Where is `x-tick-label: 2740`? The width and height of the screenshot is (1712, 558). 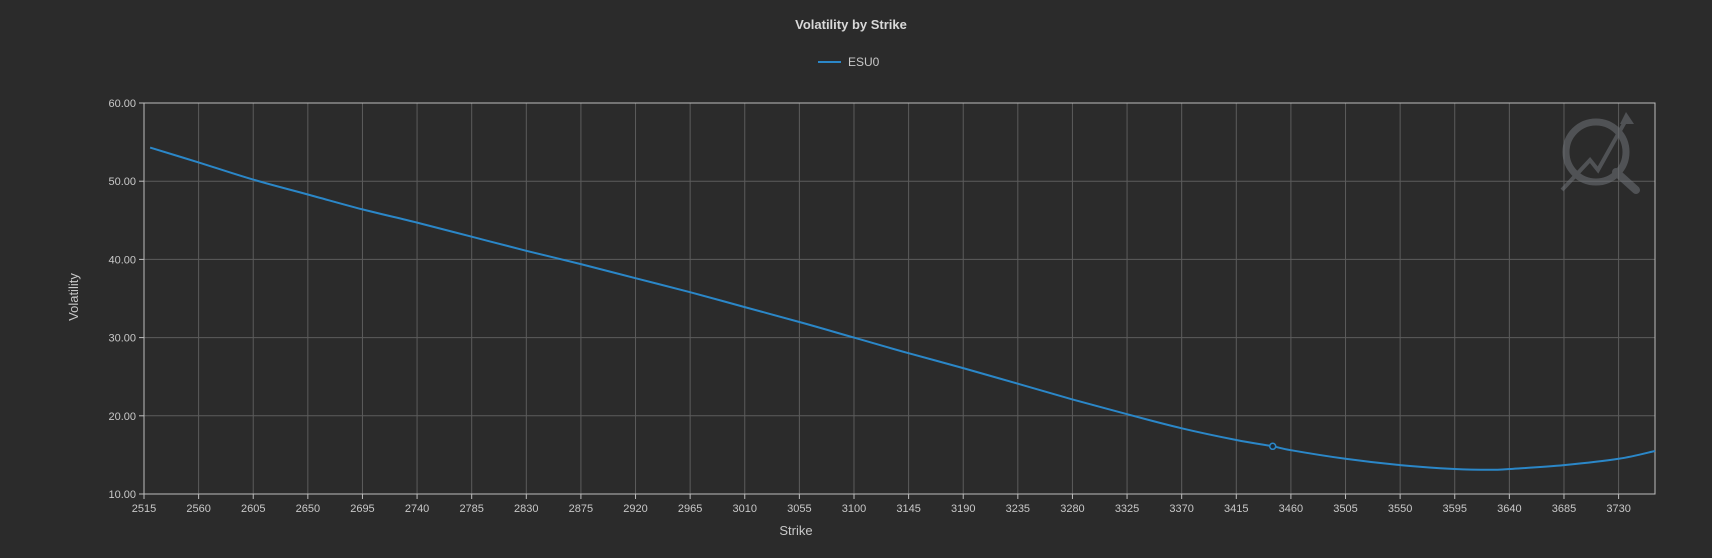
x-tick-label: 2740 is located at coordinates (417, 509).